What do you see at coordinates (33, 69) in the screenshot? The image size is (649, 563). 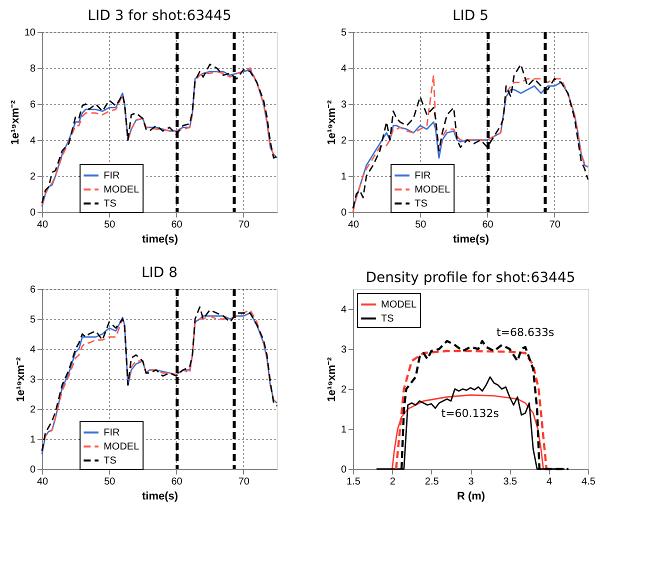 I see `y-tick-label: 8` at bounding box center [33, 69].